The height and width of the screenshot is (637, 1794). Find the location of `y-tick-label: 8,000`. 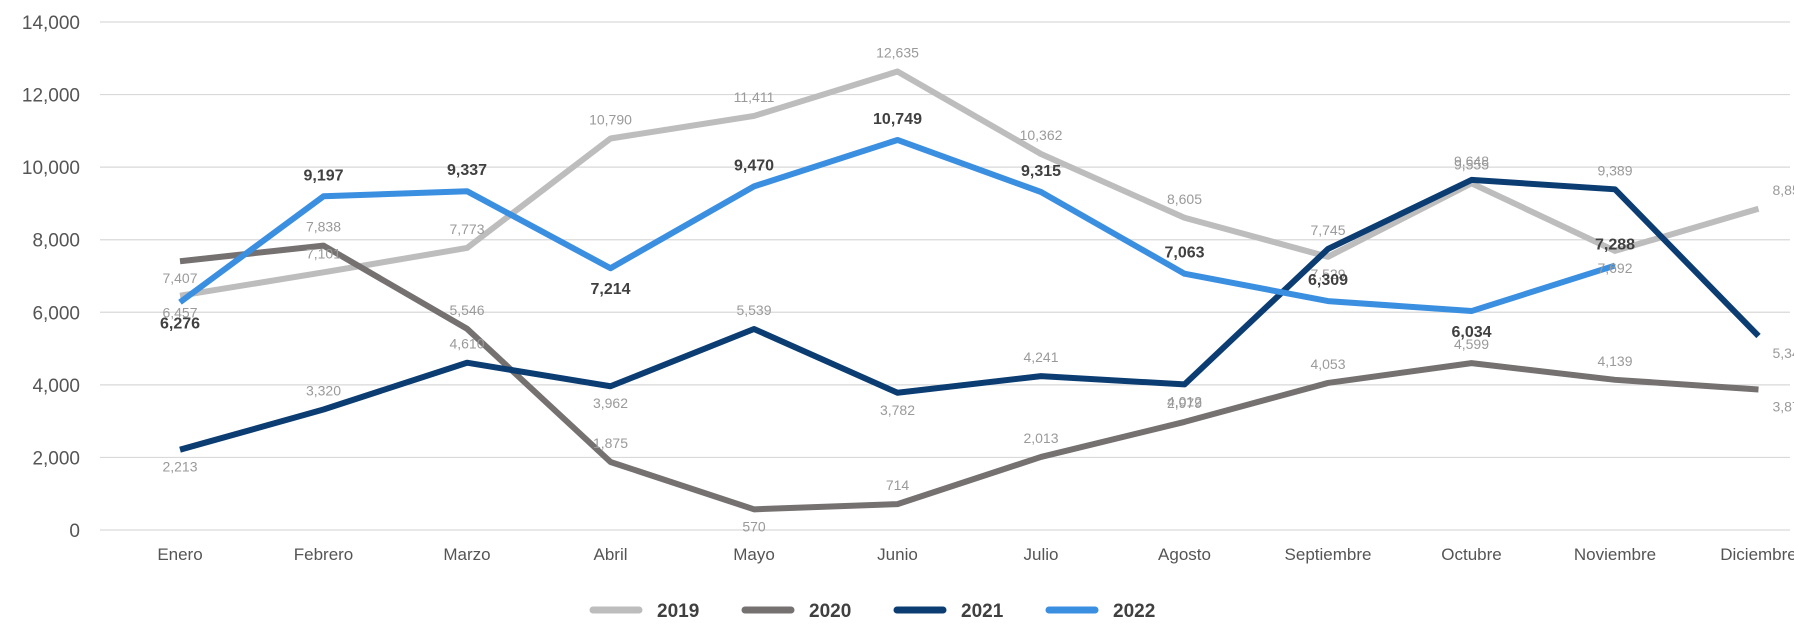

y-tick-label: 8,000 is located at coordinates (56, 241).